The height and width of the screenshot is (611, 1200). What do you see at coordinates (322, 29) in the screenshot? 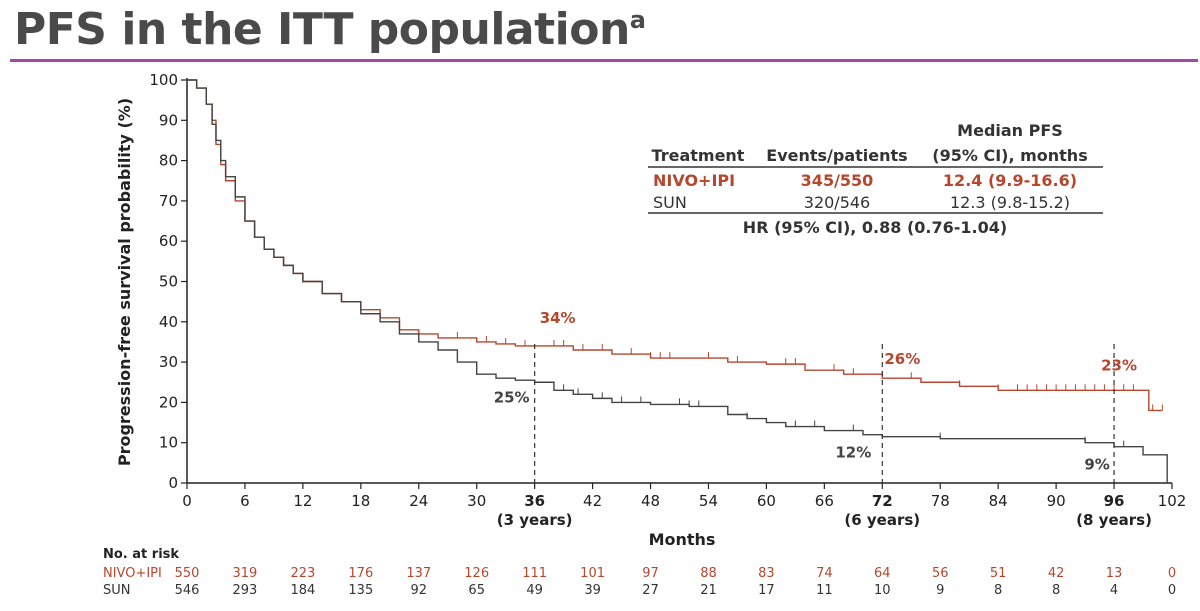
I see `title-text: PFS in the ITT population` at bounding box center [322, 29].